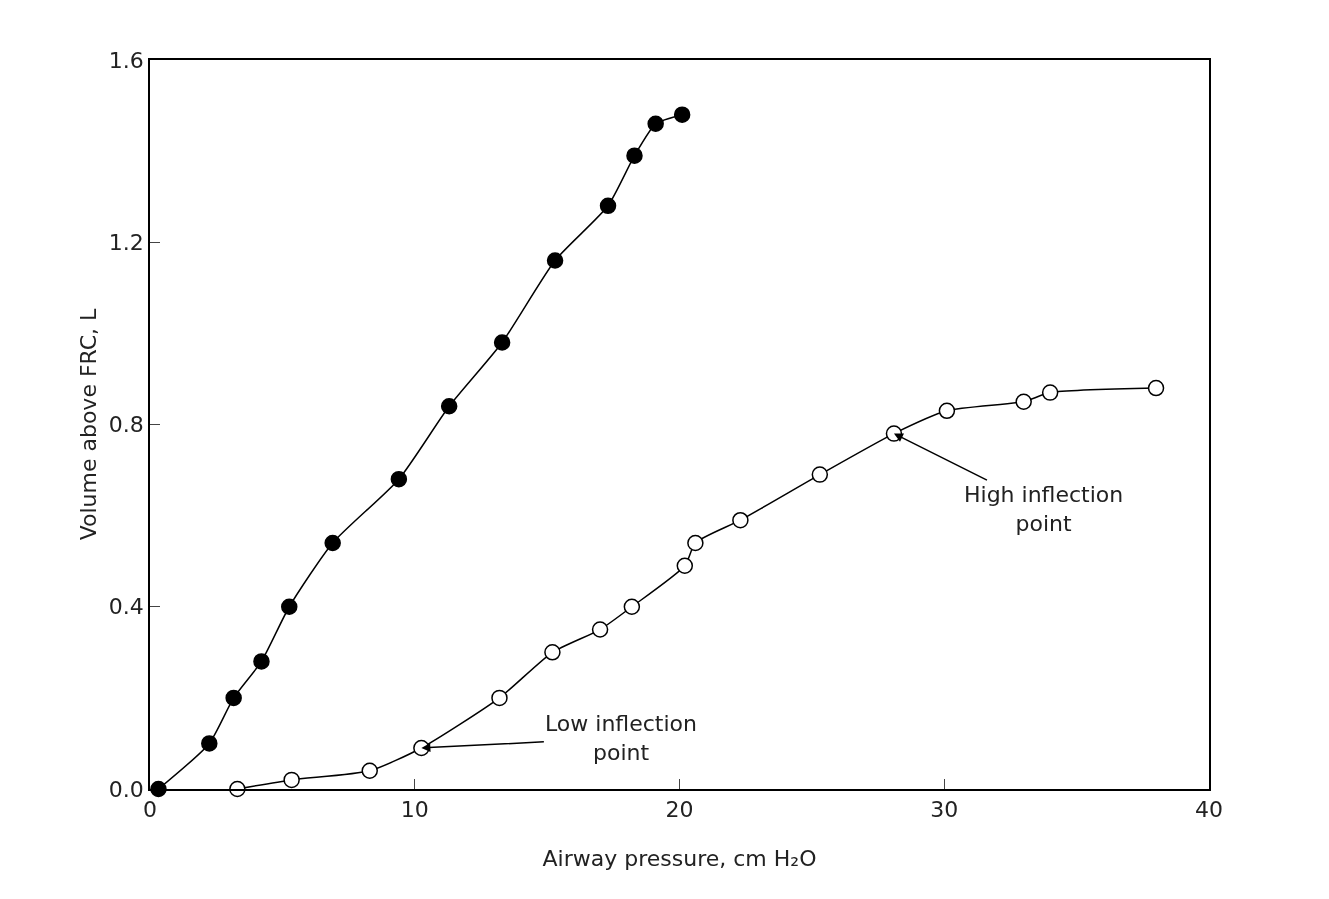  What do you see at coordinates (679, 810) in the screenshot?
I see `x-tick-label: 20` at bounding box center [679, 810].